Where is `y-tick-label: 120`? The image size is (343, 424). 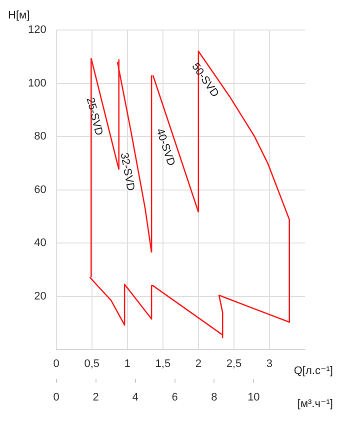 y-tick-label: 120 is located at coordinates (37, 30).